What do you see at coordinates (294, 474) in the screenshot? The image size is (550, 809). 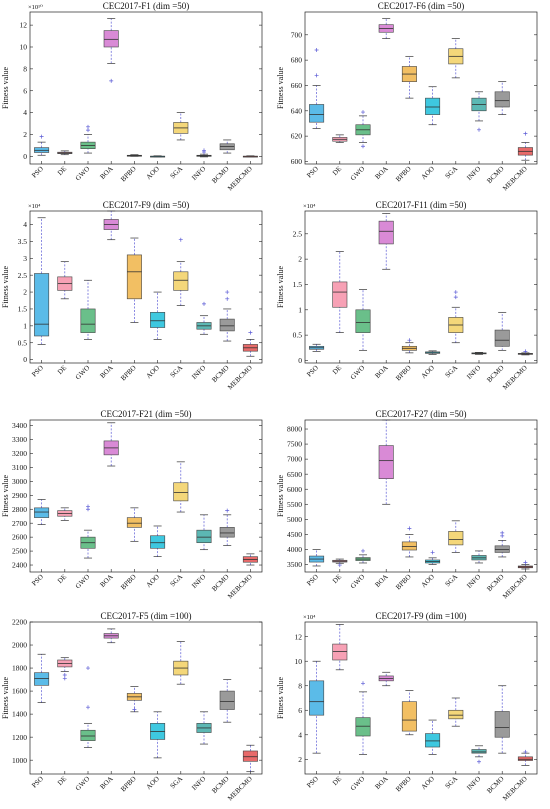 I see `y-tick-label: 6500` at bounding box center [294, 474].